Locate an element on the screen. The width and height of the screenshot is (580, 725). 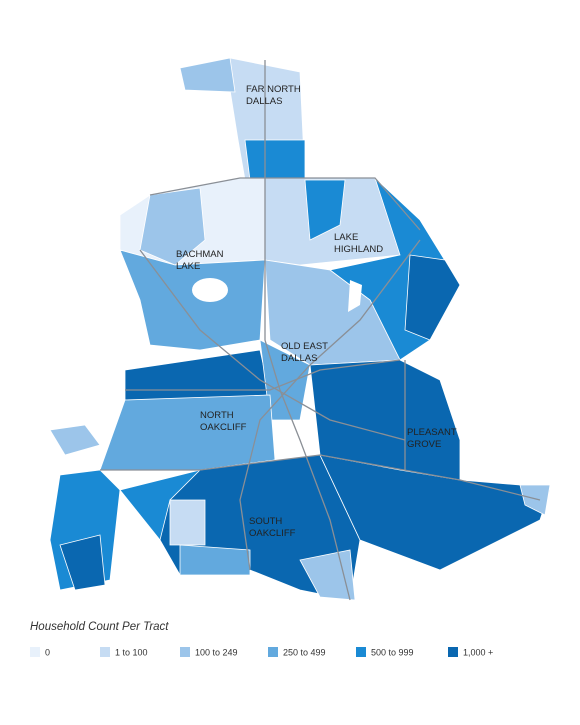
area-label: OLD EAST is located at coordinates (304, 346).